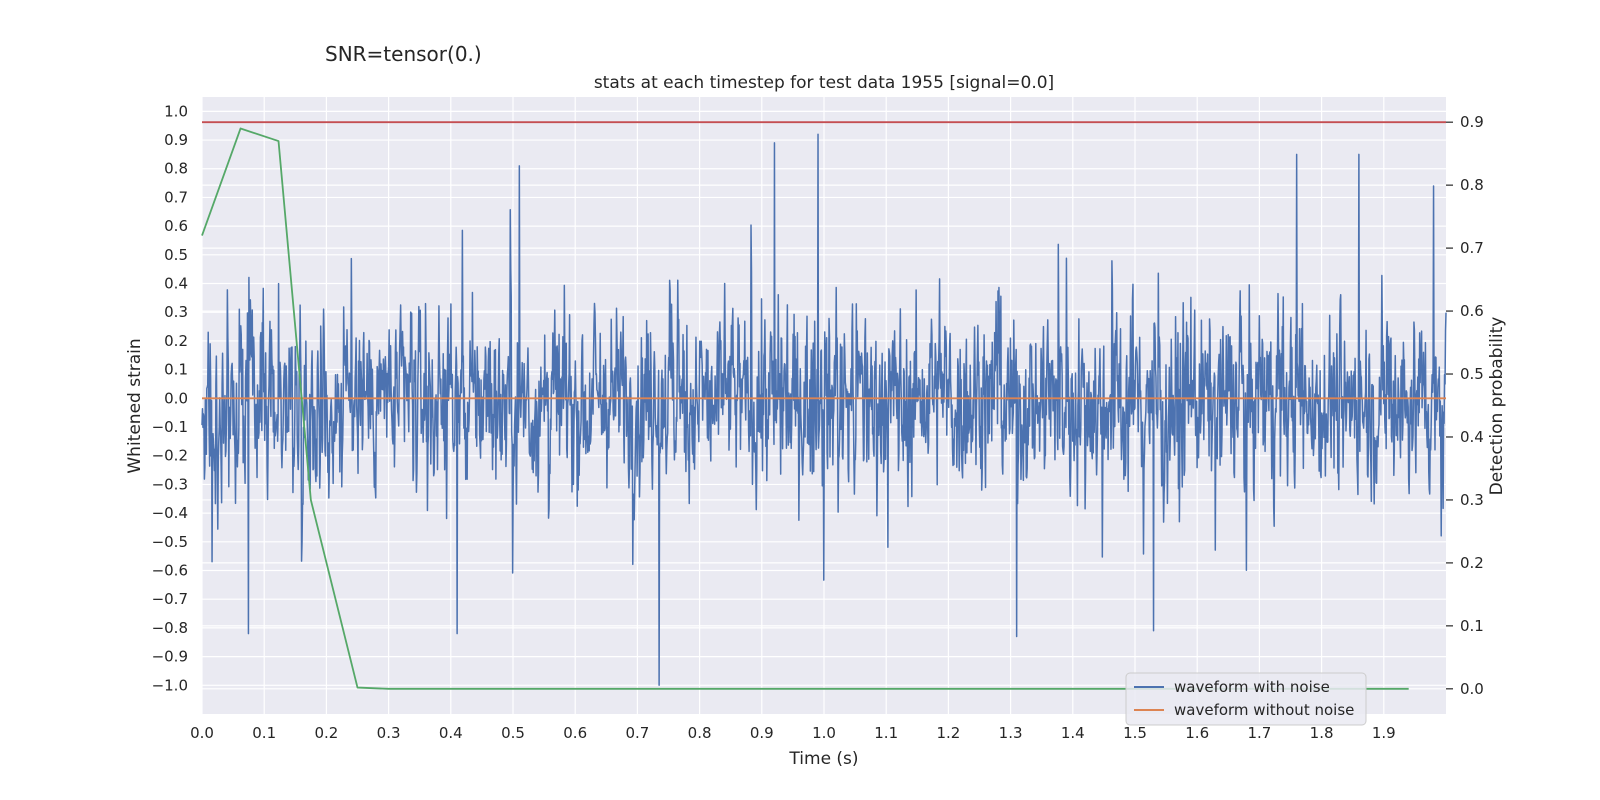 This screenshot has height=800, width=1600. Describe the element at coordinates (637, 733) in the screenshot. I see `x-tick-label: 0.7` at that location.